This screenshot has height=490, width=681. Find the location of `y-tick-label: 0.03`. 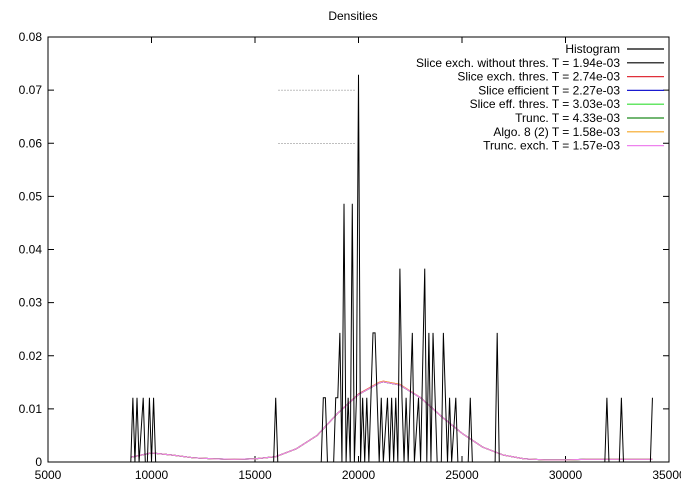

y-tick-label: 0.03 is located at coordinates (31, 303).